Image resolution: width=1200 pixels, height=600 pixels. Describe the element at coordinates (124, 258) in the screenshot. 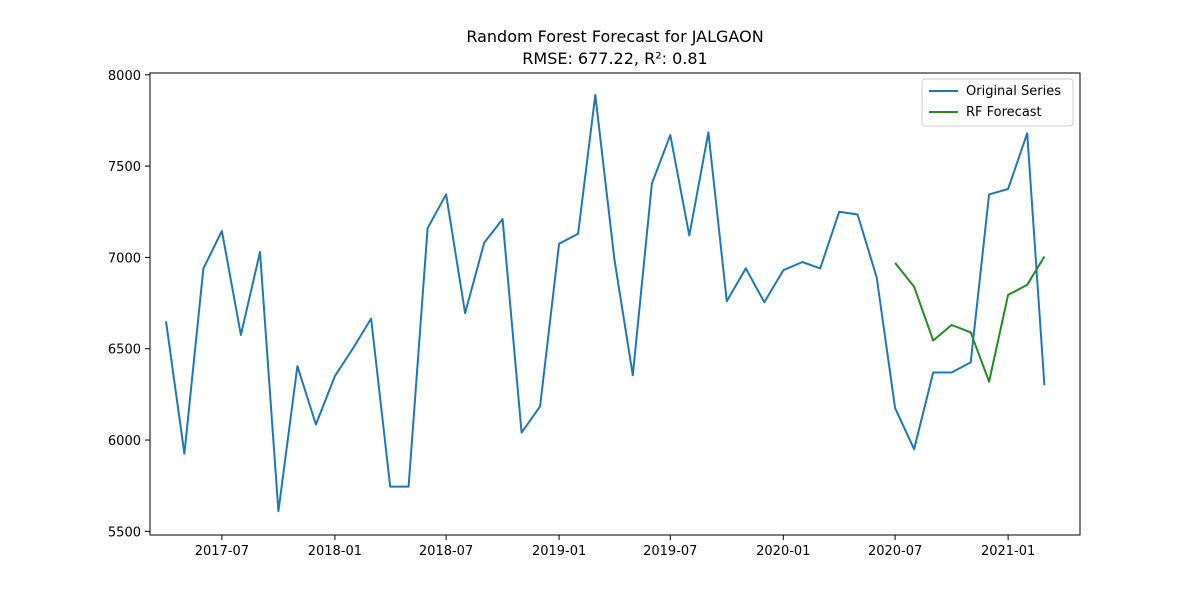

I see `y-tick-label: 7000` at that location.